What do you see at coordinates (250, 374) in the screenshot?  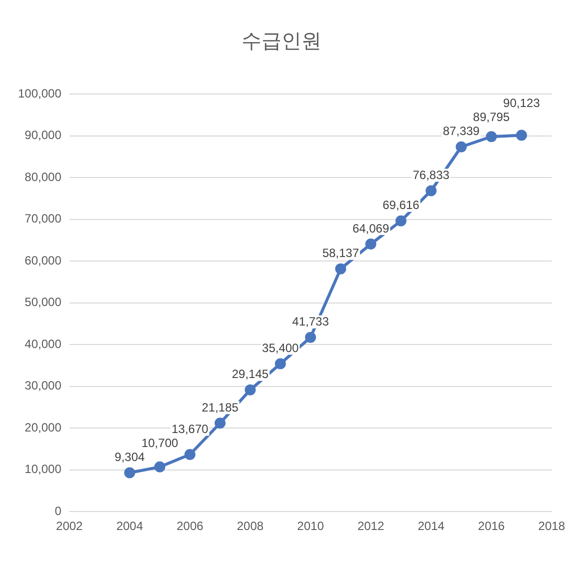 I see `data-label: 29,145` at bounding box center [250, 374].